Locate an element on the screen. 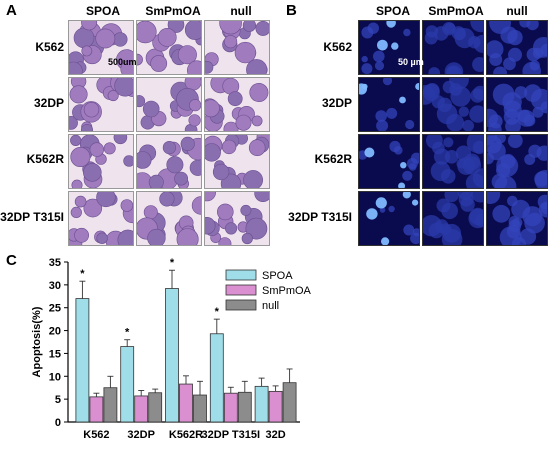  dapi-stain-image-r2-c1 is located at coordinates (453, 161).